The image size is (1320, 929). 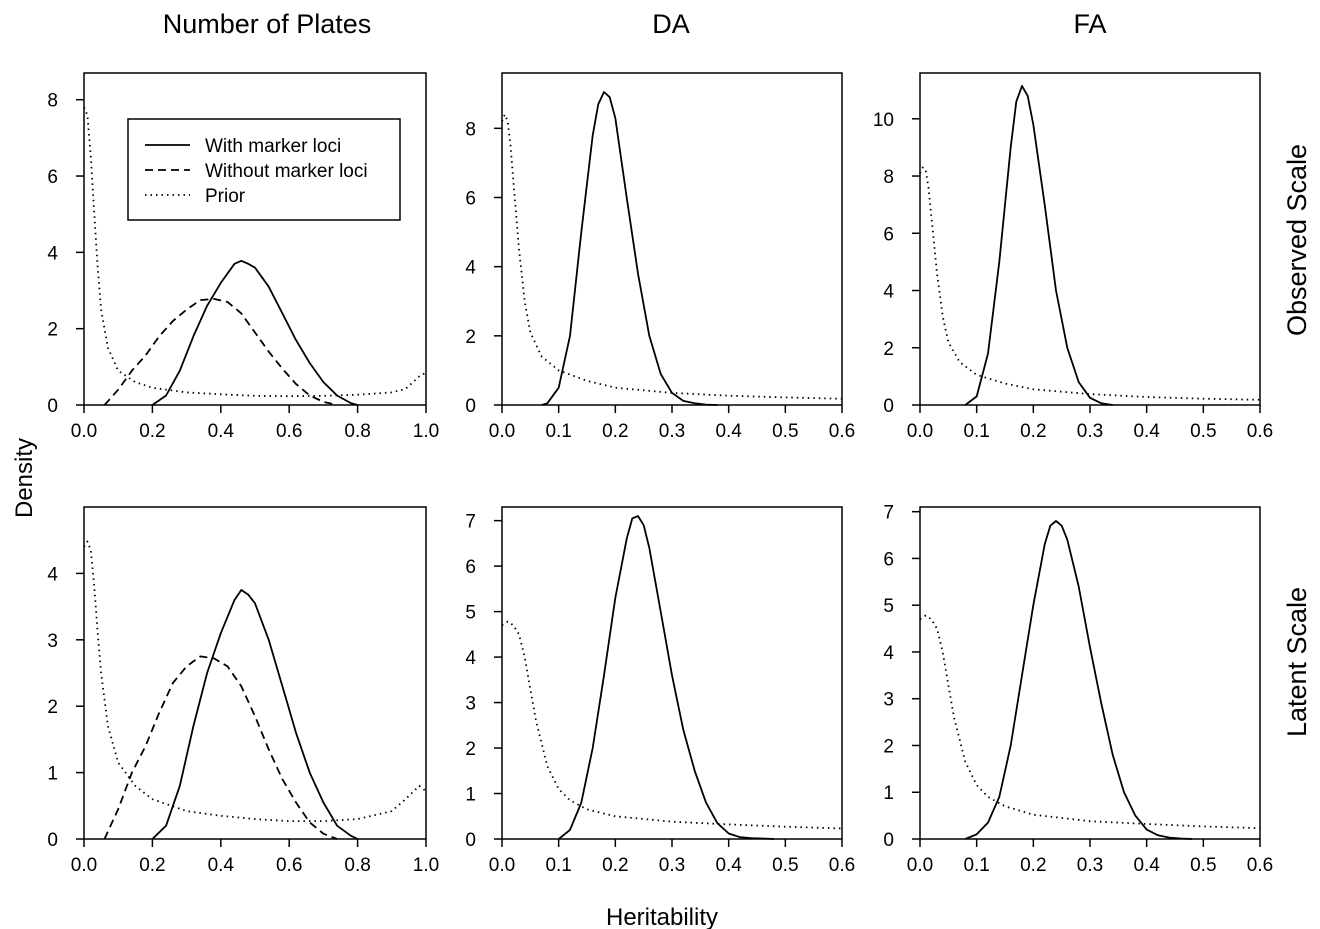 I want to click on panel-6: 0.0 0.1 0.2 0.3 0.4 0.5 0.6 0 1 2 3 4 5 6 7, so click(x=1078, y=689).